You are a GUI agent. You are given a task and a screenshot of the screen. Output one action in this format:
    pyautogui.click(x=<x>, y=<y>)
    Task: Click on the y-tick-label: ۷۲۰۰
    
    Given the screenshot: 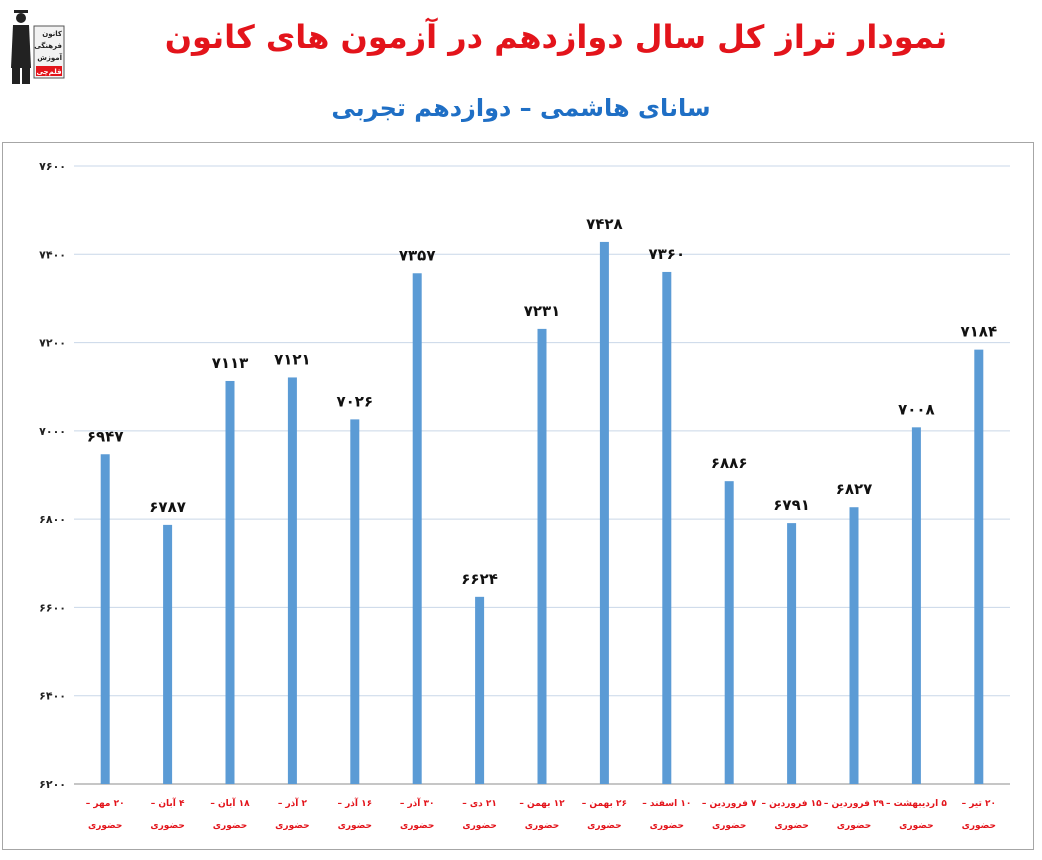 What is the action you would take?
    pyautogui.click(x=52, y=343)
    